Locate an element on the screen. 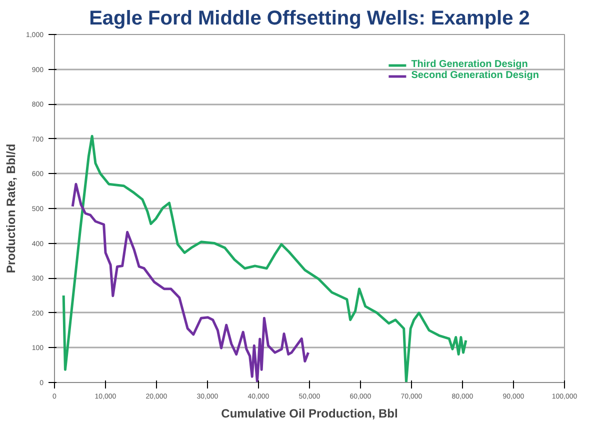 This screenshot has height=423, width=589. legend-label: Third Generation Design is located at coordinates (469, 64).